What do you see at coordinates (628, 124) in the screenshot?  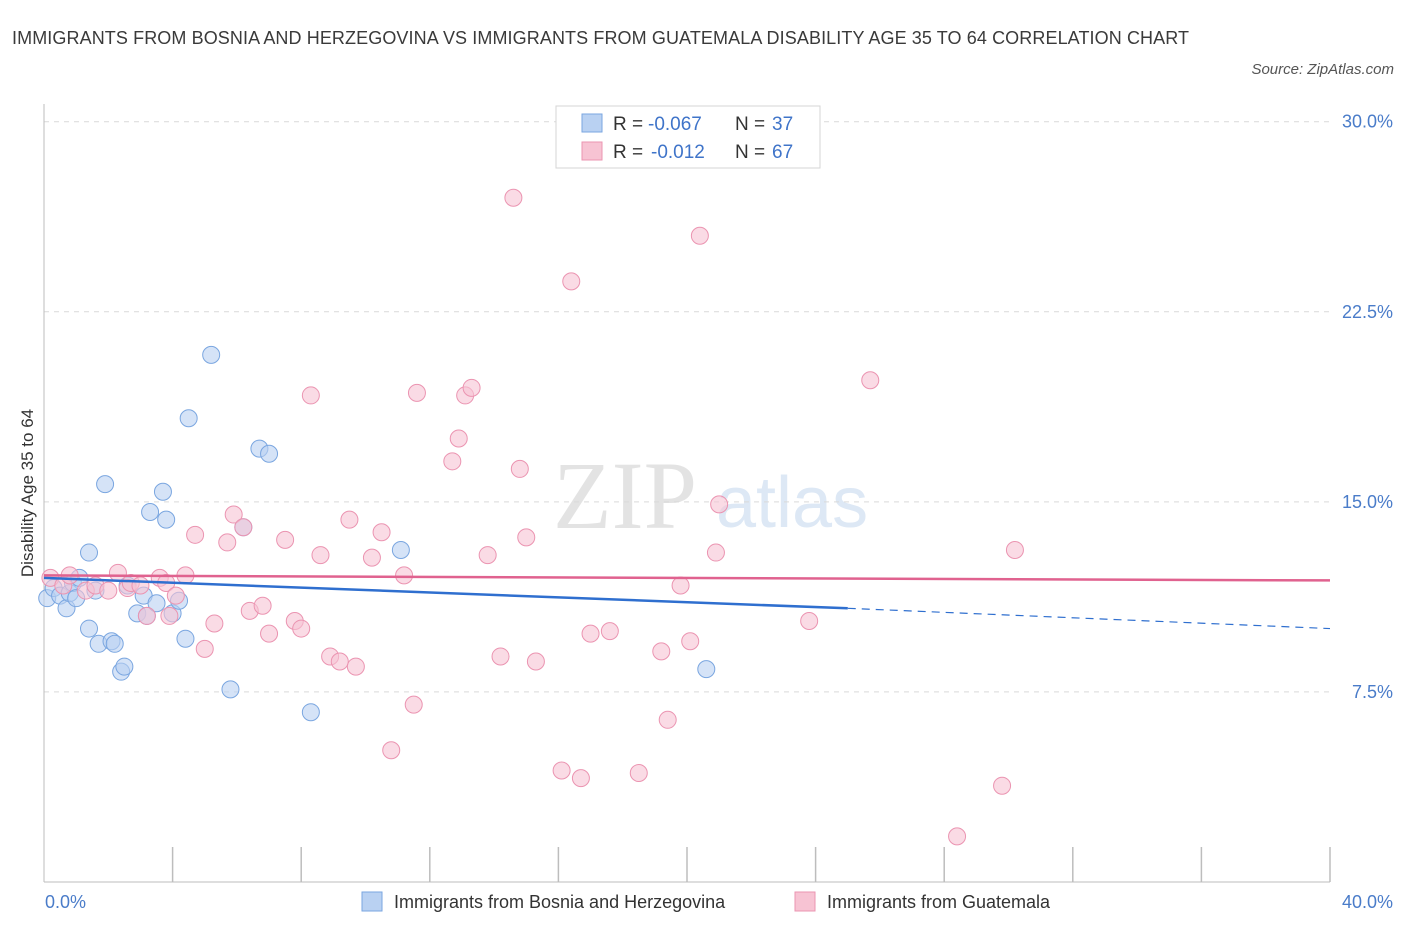 I see `legend-r-label-bosnia: R =` at bounding box center [628, 124].